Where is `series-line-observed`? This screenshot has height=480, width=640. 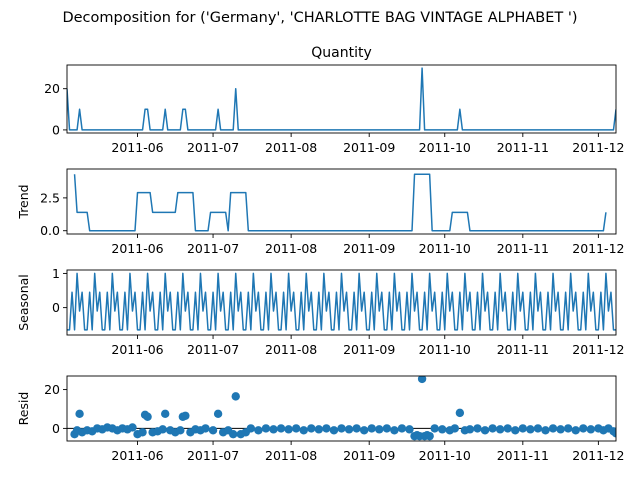 series-line-observed is located at coordinates (341, 99).